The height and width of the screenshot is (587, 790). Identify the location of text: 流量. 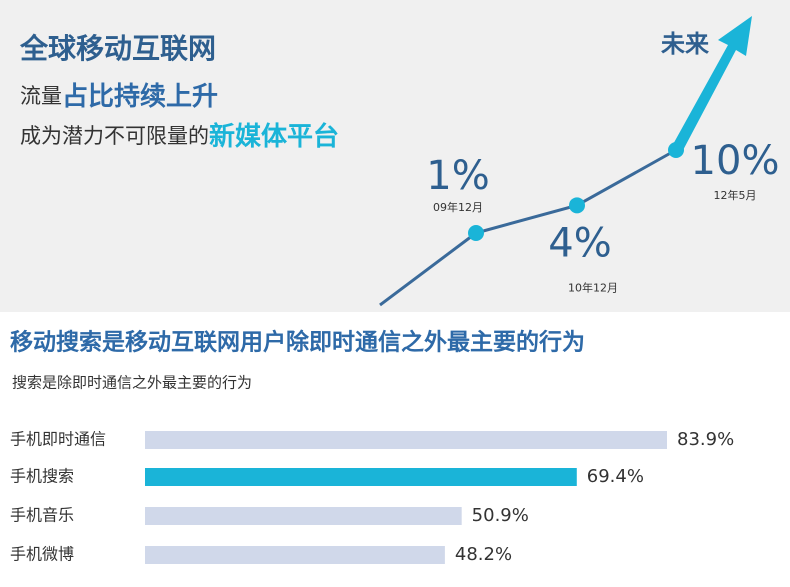
(41, 96).